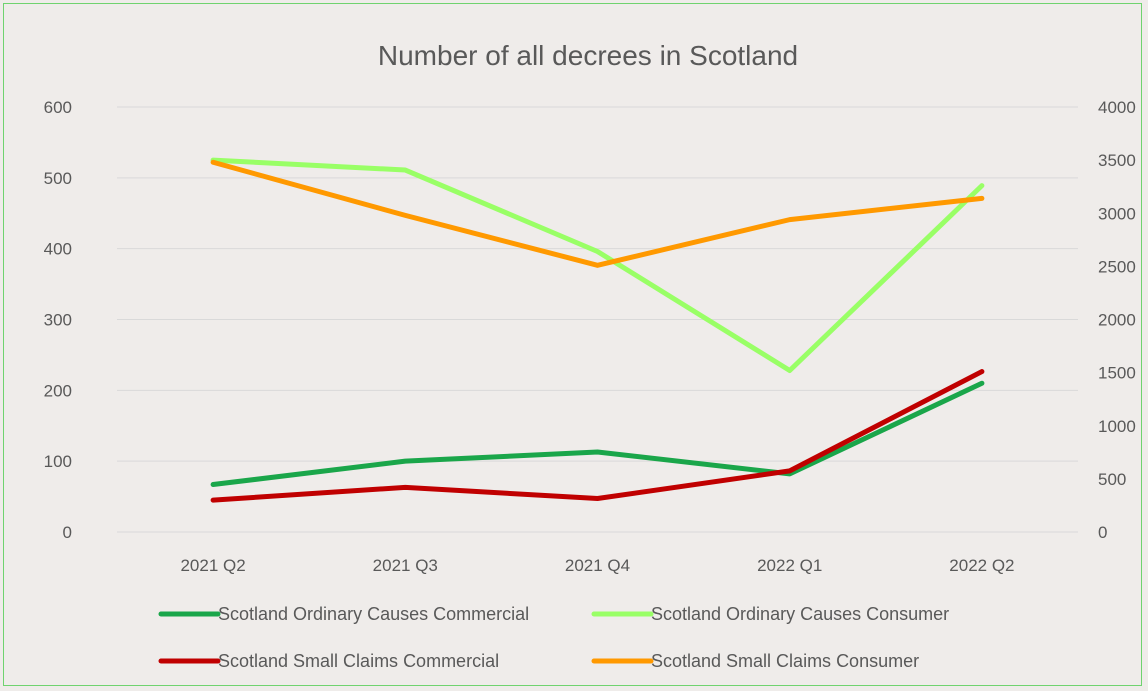 The image size is (1148, 691). Describe the element at coordinates (58, 390) in the screenshot. I see `left-tick-label: 200` at that location.